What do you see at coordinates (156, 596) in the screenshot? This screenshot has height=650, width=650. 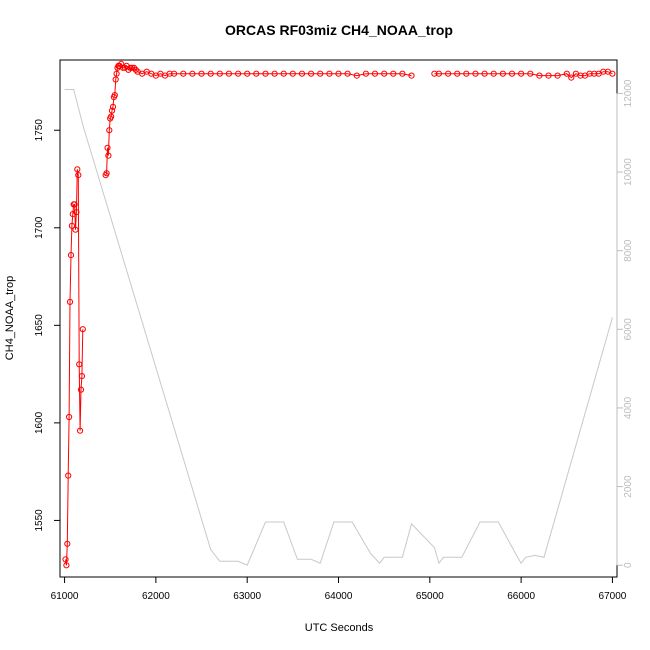 I see `x-tick-label: 62000` at bounding box center [156, 596].